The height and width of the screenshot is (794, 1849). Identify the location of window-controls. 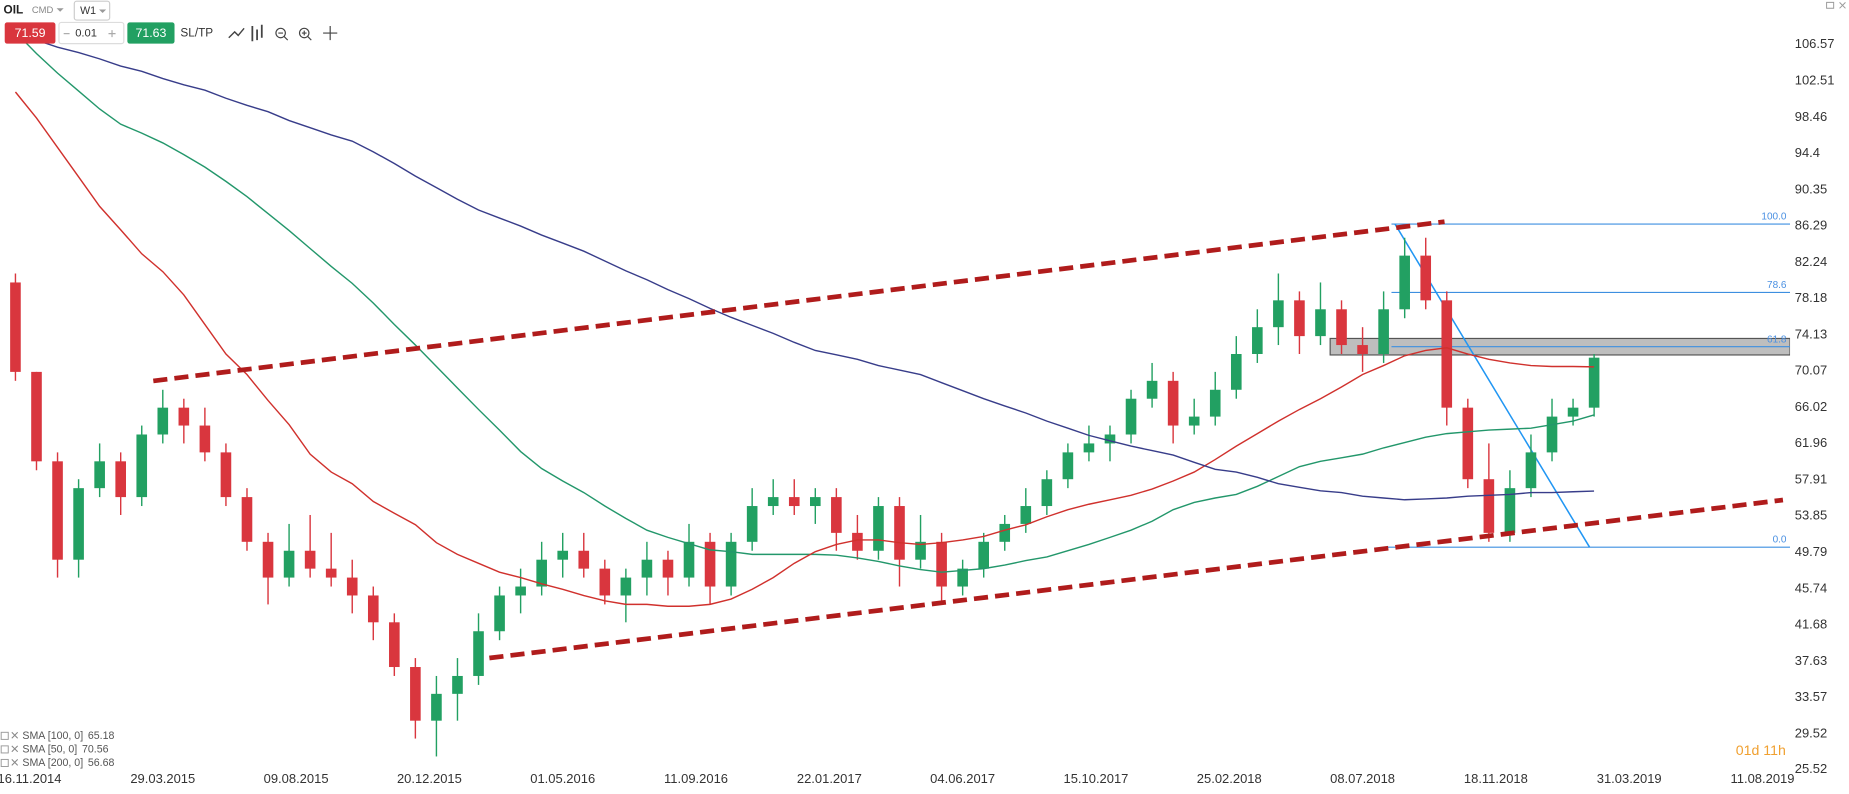
(1836, 5).